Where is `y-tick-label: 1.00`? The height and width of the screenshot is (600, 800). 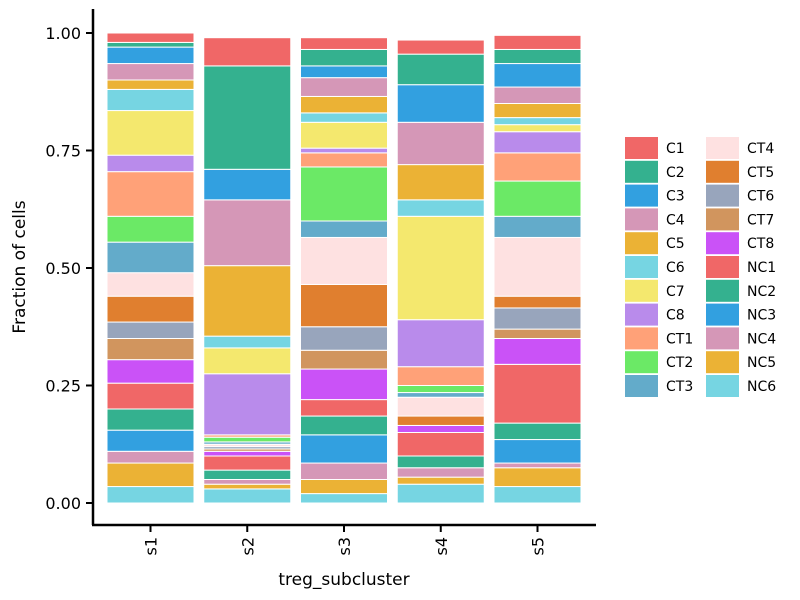 y-tick-label: 1.00 is located at coordinates (63, 33).